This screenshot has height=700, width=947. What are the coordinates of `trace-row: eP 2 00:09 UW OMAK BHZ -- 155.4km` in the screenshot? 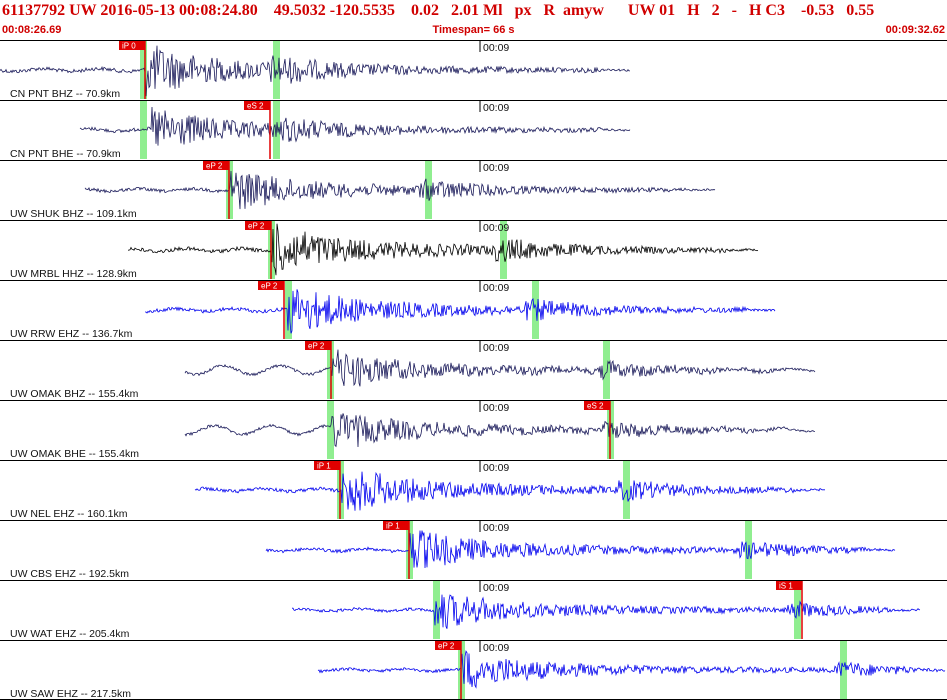 It's located at (473, 370).